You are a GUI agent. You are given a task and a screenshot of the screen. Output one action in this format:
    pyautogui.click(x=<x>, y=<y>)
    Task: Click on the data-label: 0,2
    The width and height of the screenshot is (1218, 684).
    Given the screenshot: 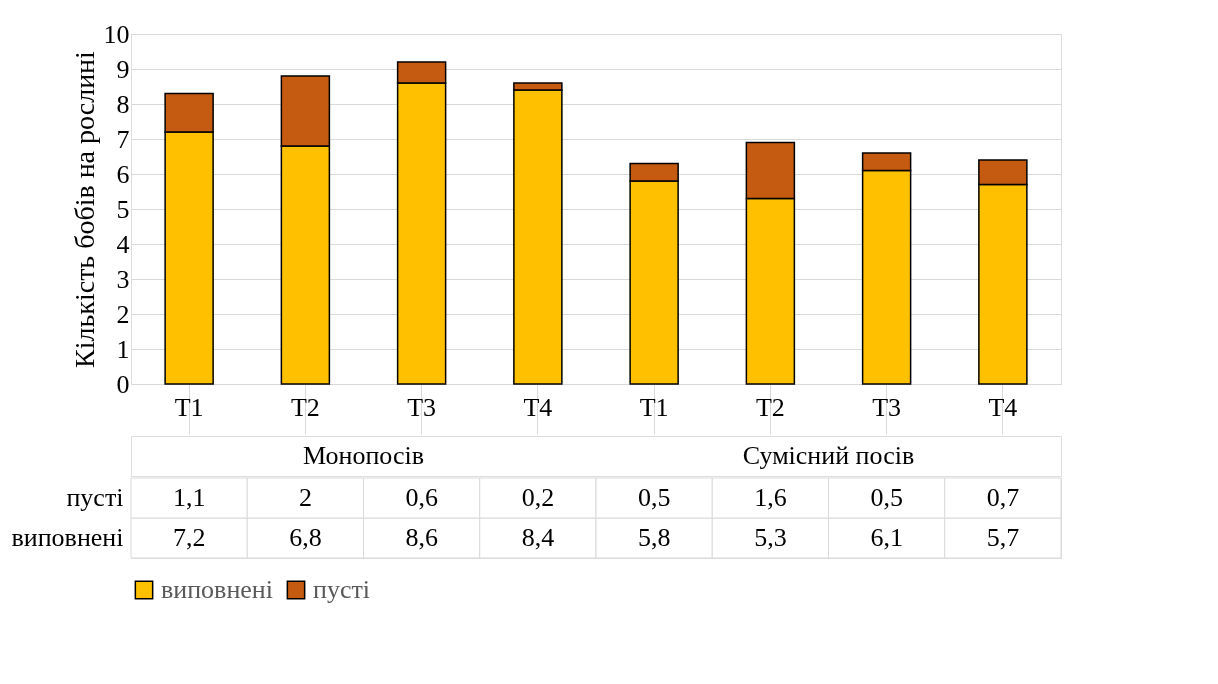 What is the action you would take?
    pyautogui.click(x=538, y=497)
    